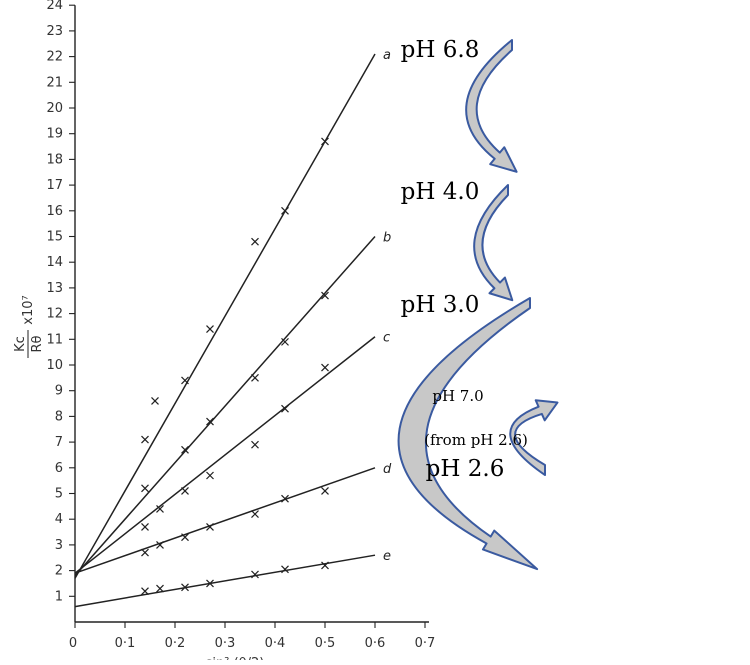 The height and width of the screenshot is (665, 750). What do you see at coordinates (59, 494) in the screenshot?
I see `y-tick-label: 5` at bounding box center [59, 494].